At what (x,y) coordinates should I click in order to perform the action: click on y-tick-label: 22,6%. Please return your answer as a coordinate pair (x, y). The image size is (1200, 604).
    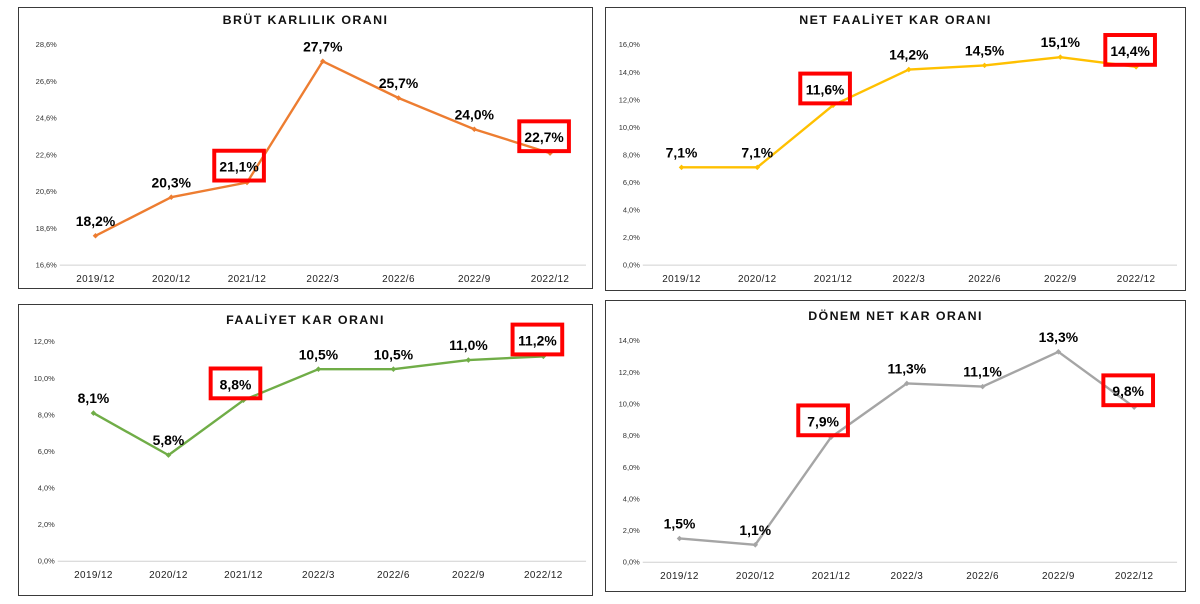
    Looking at the image, I should click on (46, 154).